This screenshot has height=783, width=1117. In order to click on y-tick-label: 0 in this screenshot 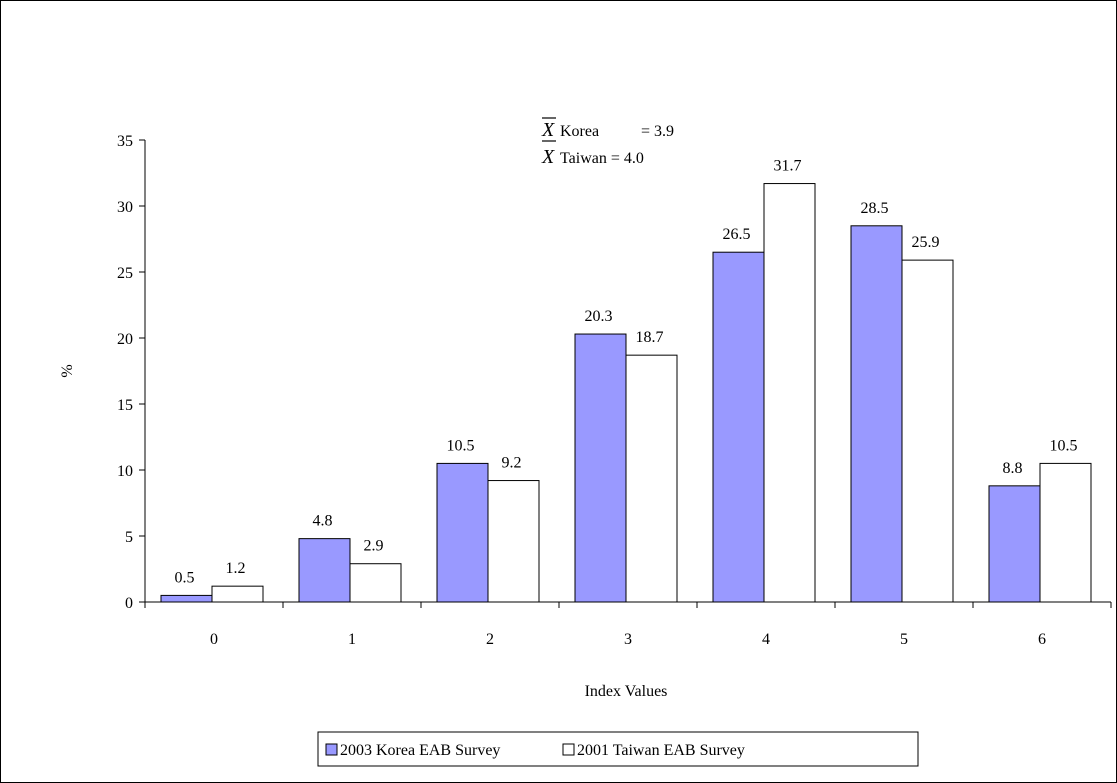, I will do `click(129, 603)`.